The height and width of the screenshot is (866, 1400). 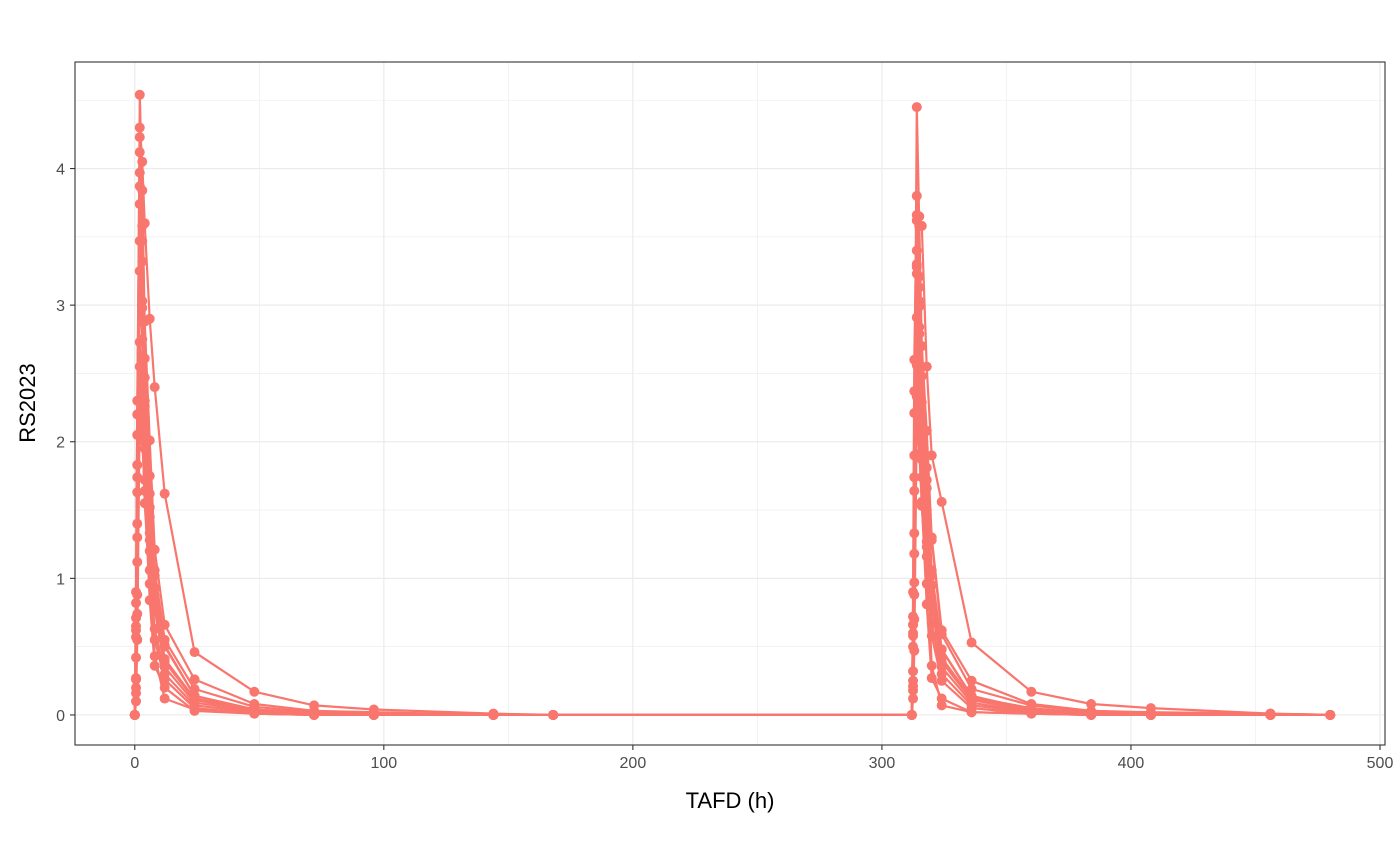 What do you see at coordinates (633, 763) in the screenshot?
I see `x-tick-label: 200` at bounding box center [633, 763].